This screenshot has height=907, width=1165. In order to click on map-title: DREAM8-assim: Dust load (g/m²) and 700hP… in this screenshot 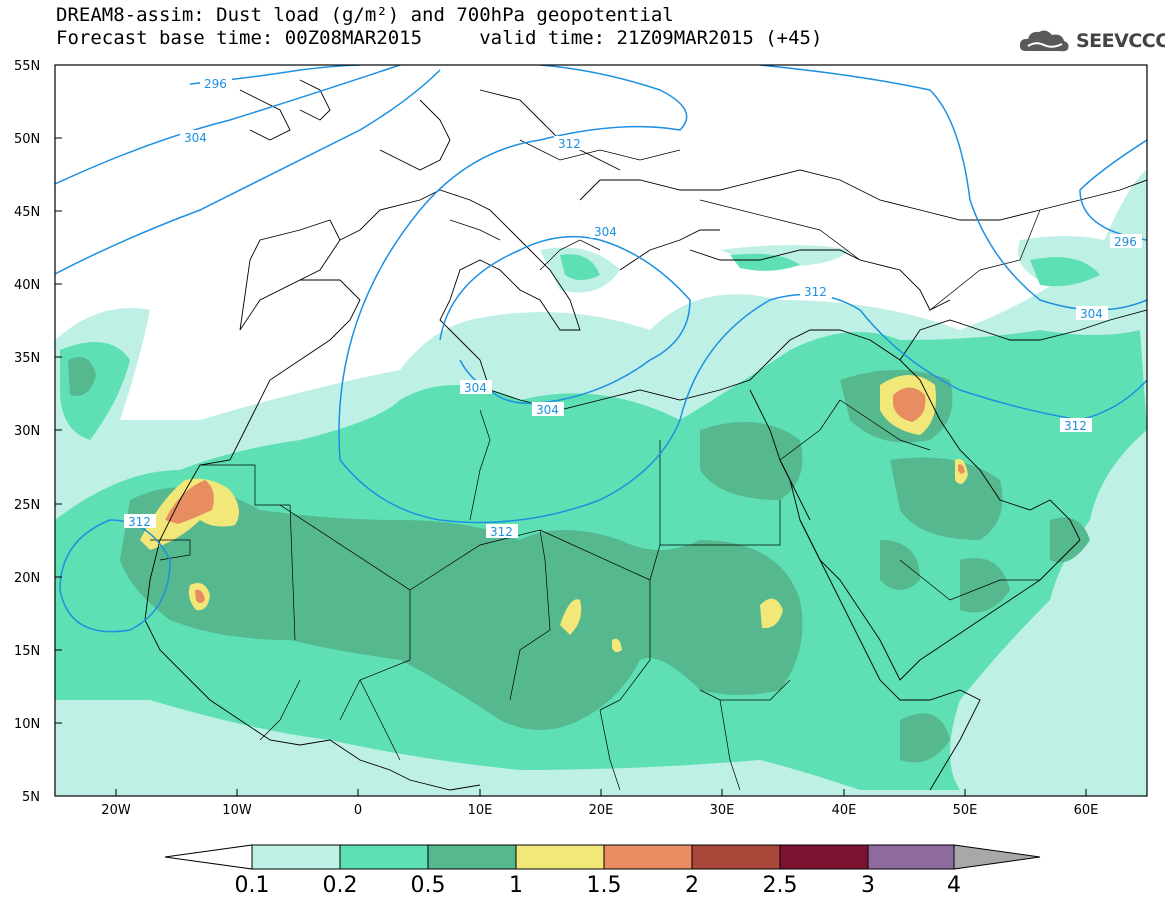, I will do `click(365, 15)`.